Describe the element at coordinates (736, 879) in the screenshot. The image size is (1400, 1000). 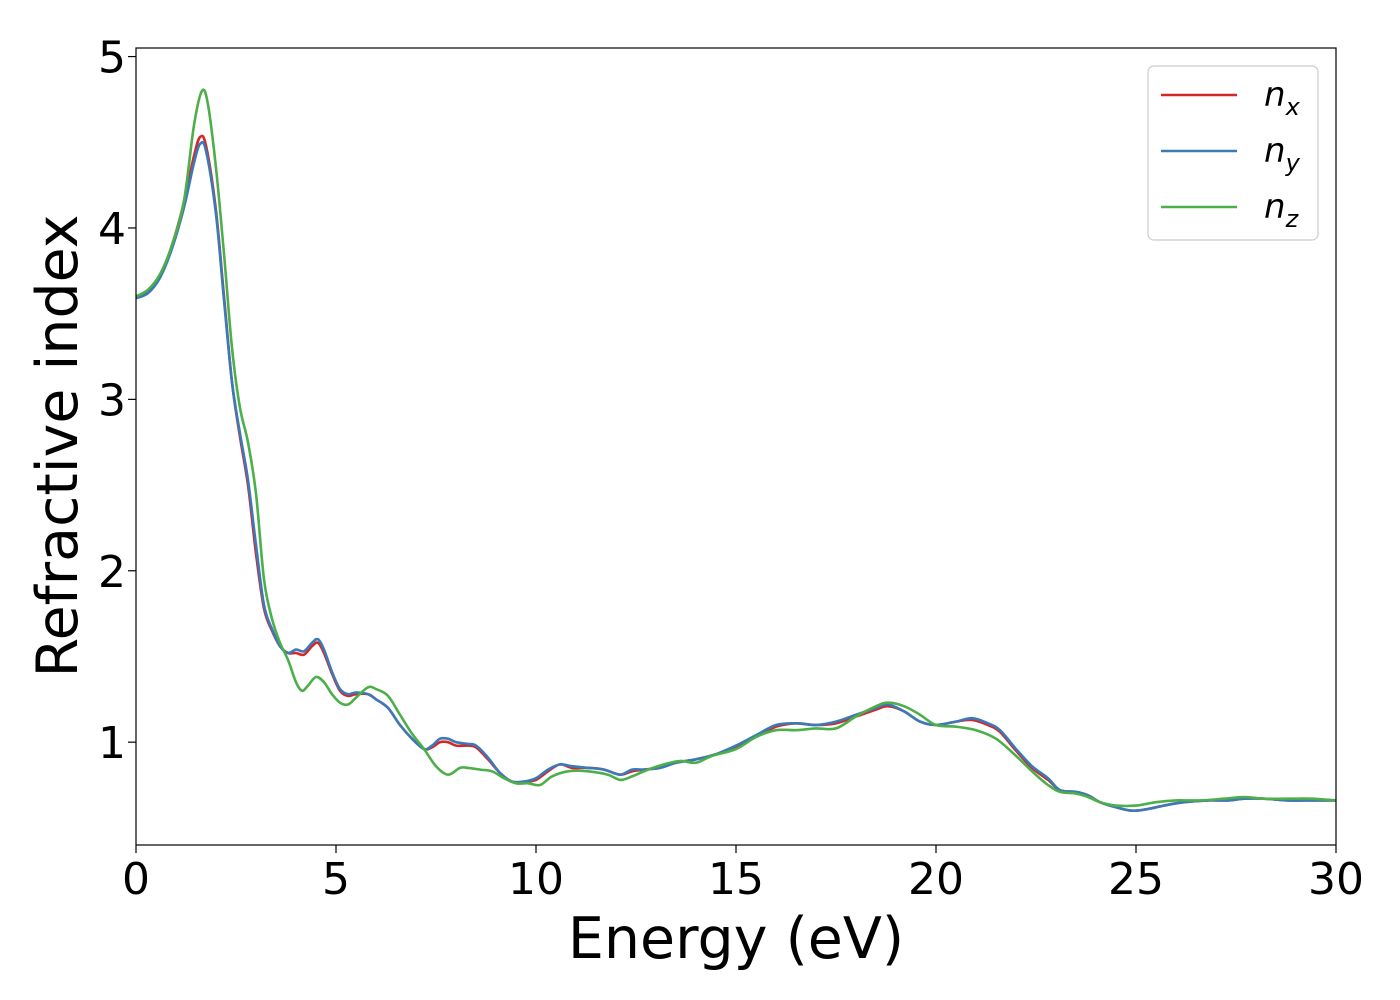
I see `x-tick-label: 15` at that location.